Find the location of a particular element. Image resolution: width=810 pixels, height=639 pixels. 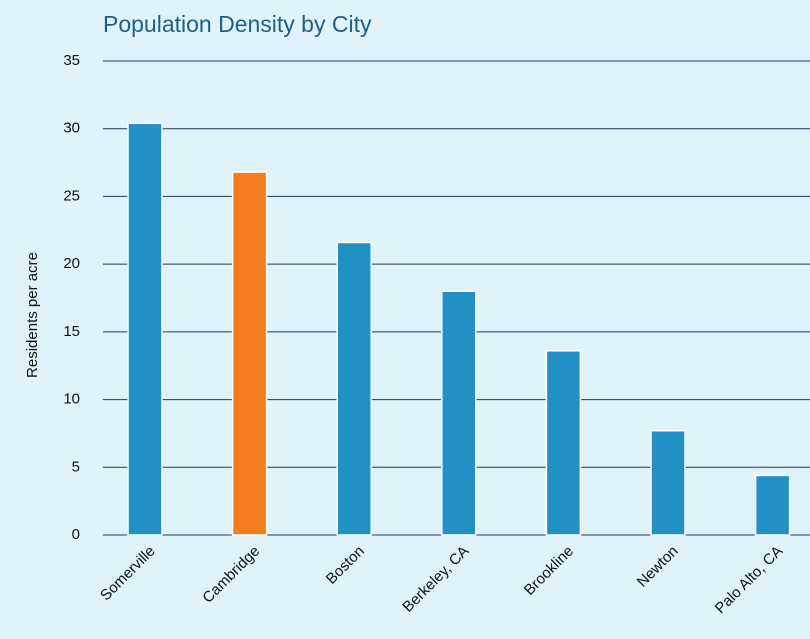

chart-title: Population Density by City is located at coordinates (237, 24).